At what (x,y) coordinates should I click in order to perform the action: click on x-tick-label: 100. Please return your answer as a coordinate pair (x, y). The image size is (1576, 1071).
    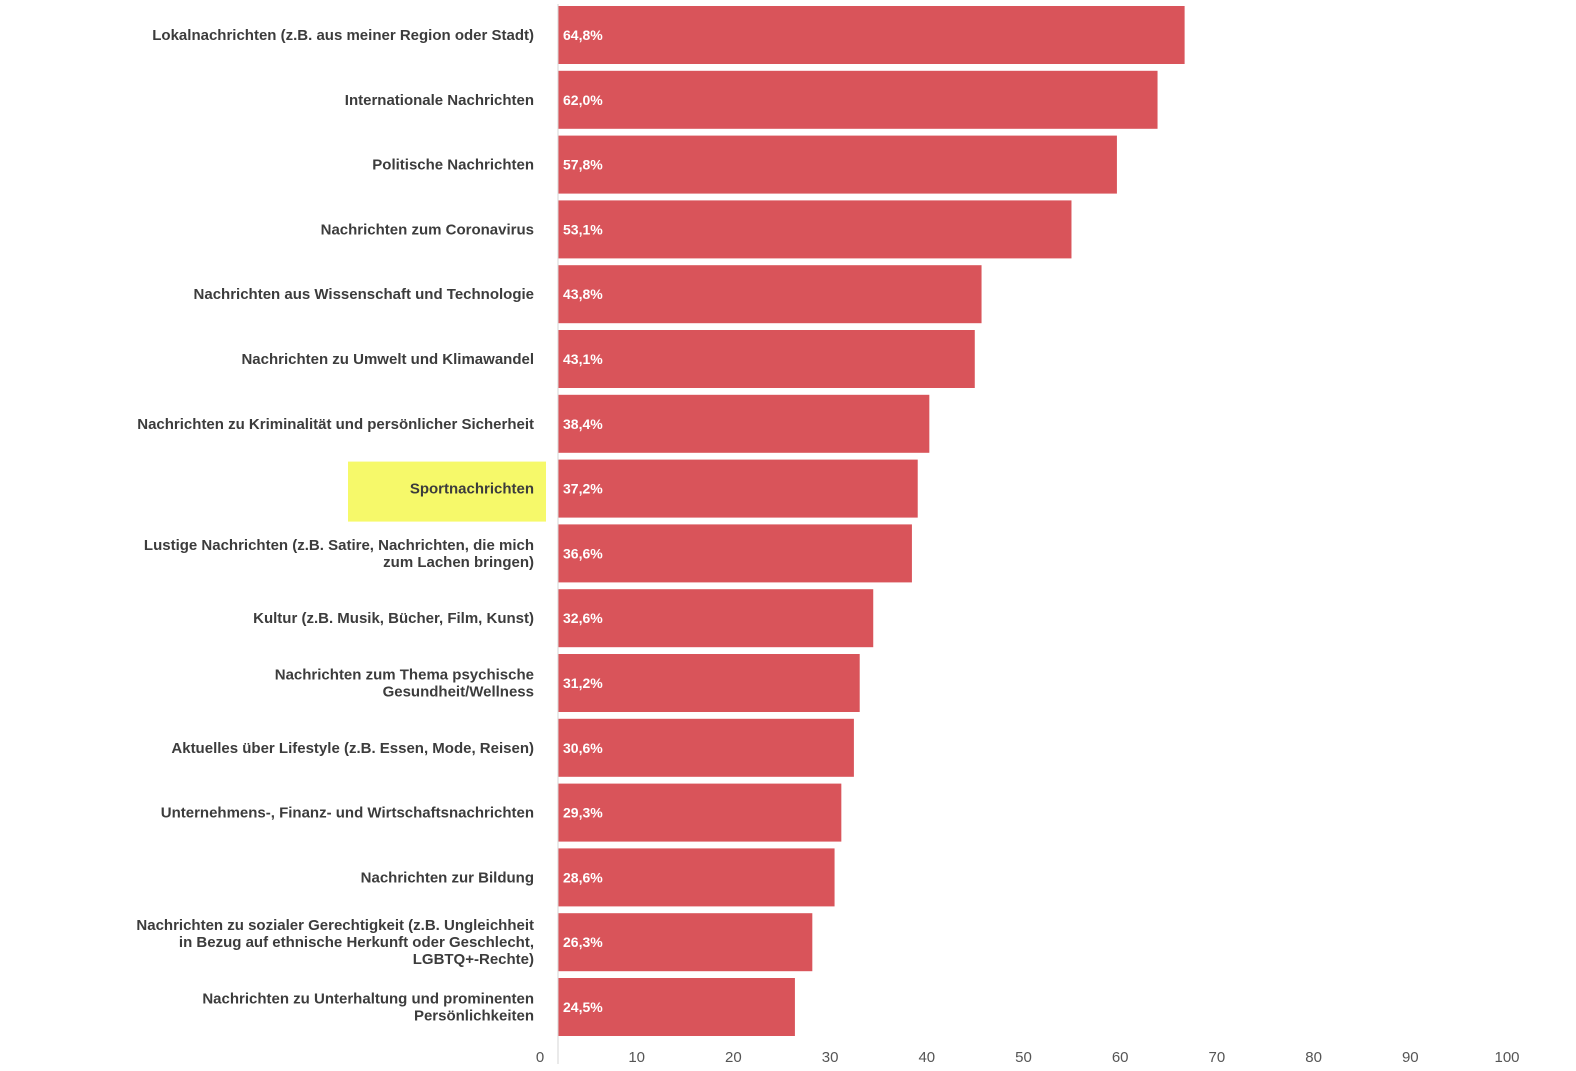
    Looking at the image, I should click on (1506, 1057).